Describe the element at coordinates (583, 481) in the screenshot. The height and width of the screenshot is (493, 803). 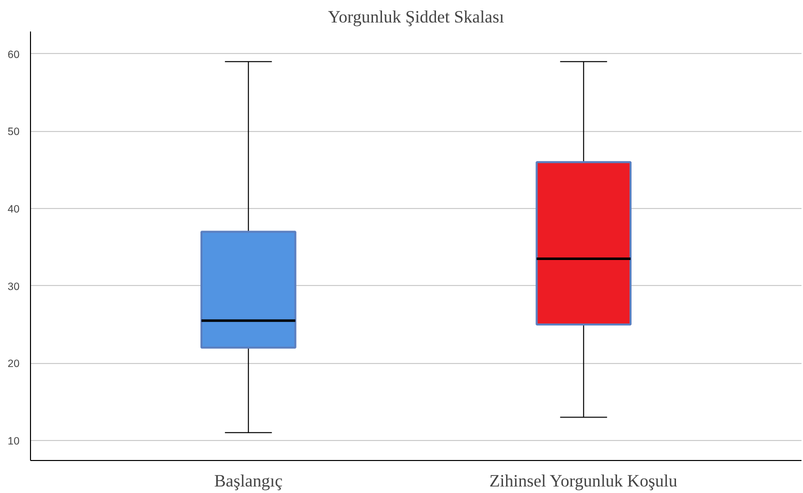
I see `x-tick-label: Zihinsel Yorgunluk Koşulu` at that location.